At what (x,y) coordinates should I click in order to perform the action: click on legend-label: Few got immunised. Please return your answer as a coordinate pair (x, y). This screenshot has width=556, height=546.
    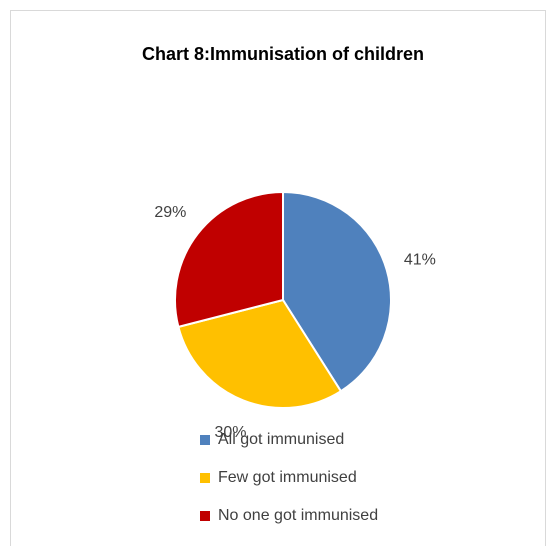
    Looking at the image, I should click on (287, 477).